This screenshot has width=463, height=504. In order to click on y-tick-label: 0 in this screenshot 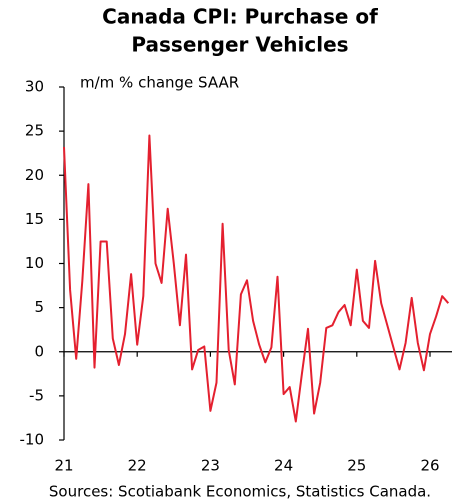, I will do `click(39, 351)`.